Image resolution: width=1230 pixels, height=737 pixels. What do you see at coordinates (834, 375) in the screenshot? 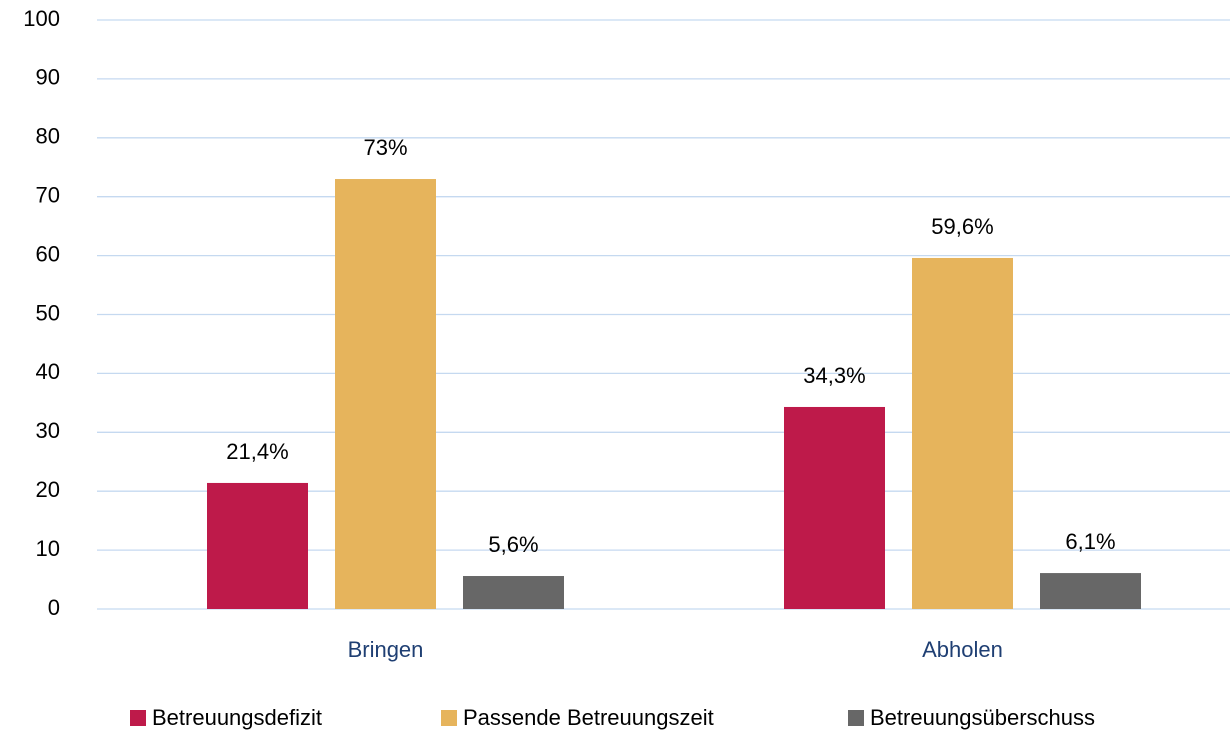
I see `value-label: 34,3%` at bounding box center [834, 375].